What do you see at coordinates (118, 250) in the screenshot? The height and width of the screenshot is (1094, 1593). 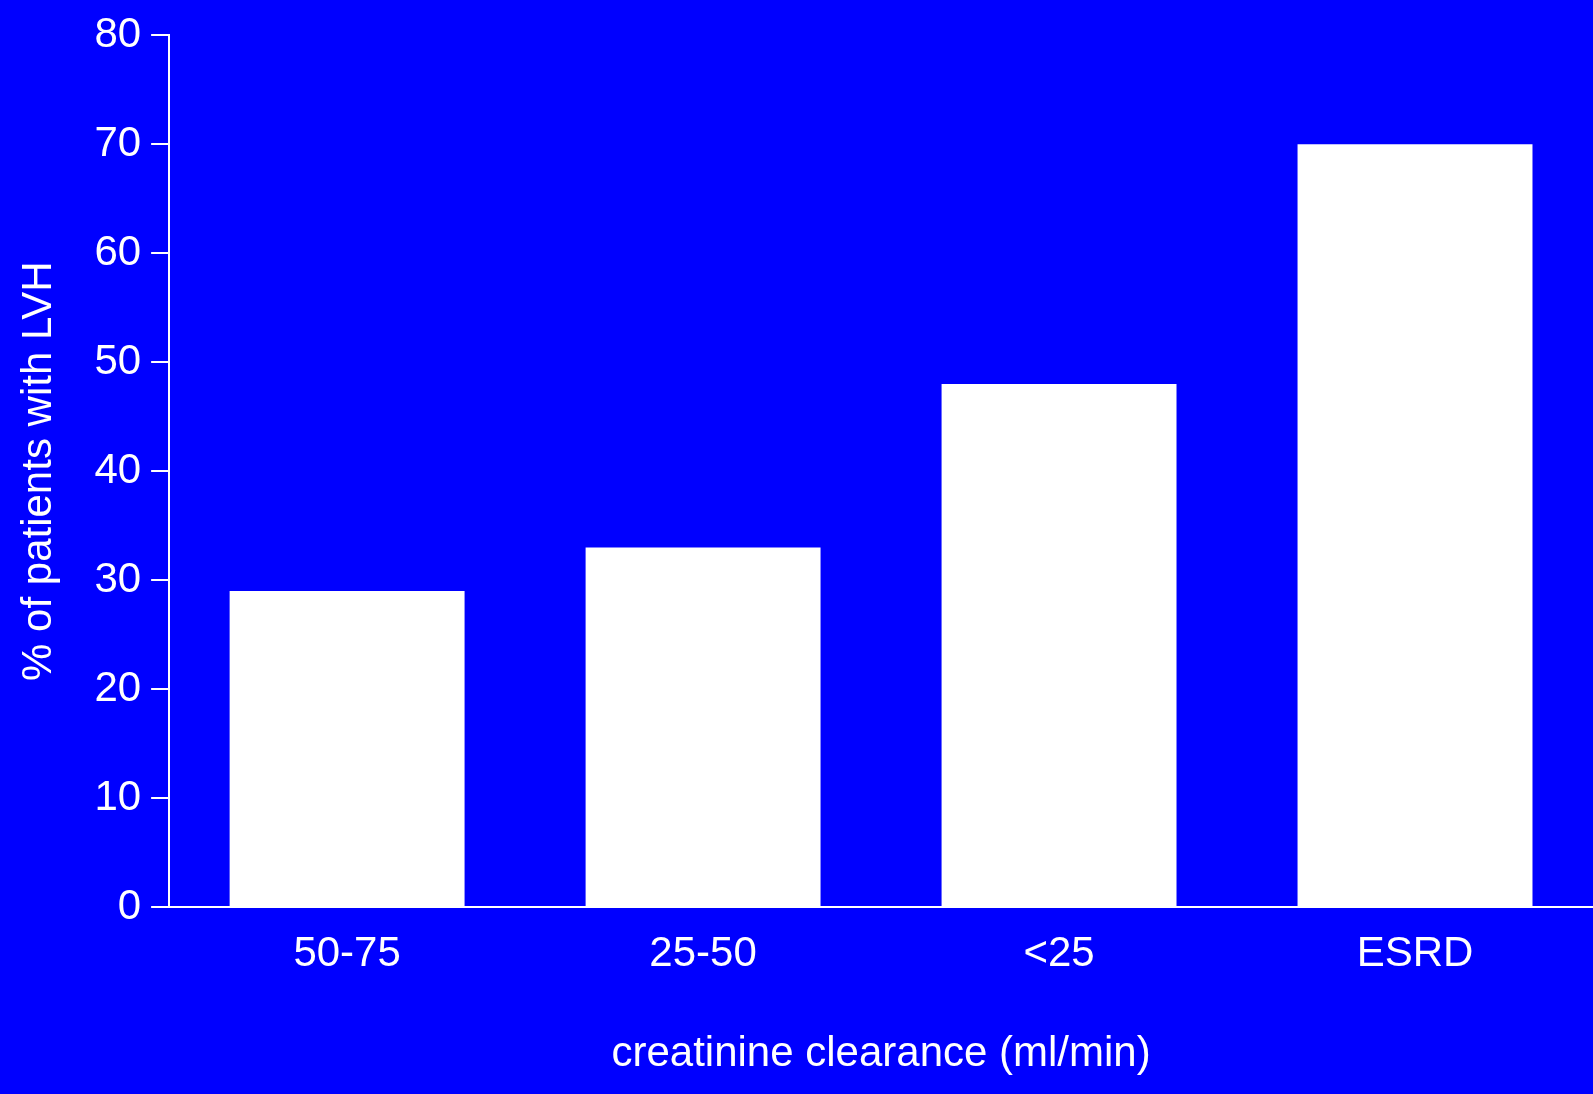 I see `y-tick-label: 60` at bounding box center [118, 250].